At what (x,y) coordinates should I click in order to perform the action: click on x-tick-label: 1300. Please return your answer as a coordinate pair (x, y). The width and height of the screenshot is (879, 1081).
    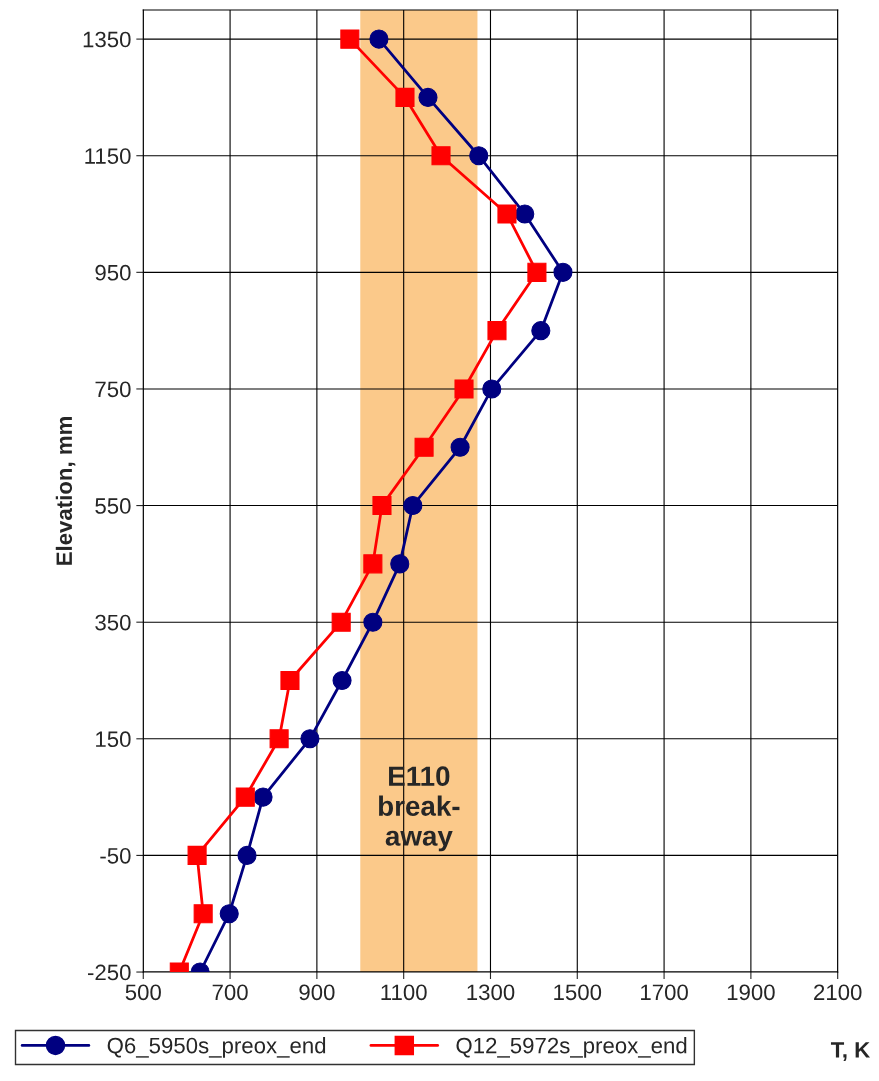
    Looking at the image, I should click on (491, 992).